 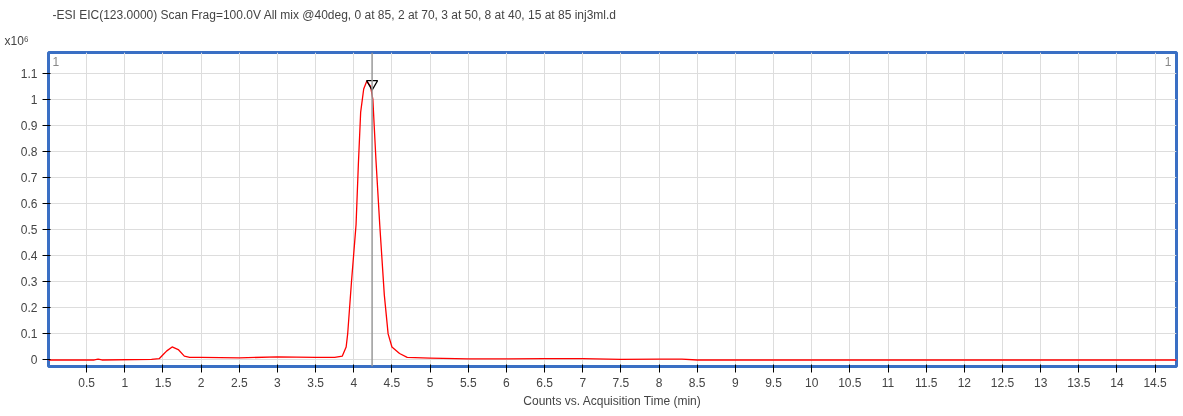 I want to click on chart-title: -ESI EIC(123.0000) Scan Frag=100.0V All mix @40deg, 0 at 85, 2 at 70, 3 at 50, 8 at 40, 15 at 85 inj3ml.d, so click(x=334, y=14).